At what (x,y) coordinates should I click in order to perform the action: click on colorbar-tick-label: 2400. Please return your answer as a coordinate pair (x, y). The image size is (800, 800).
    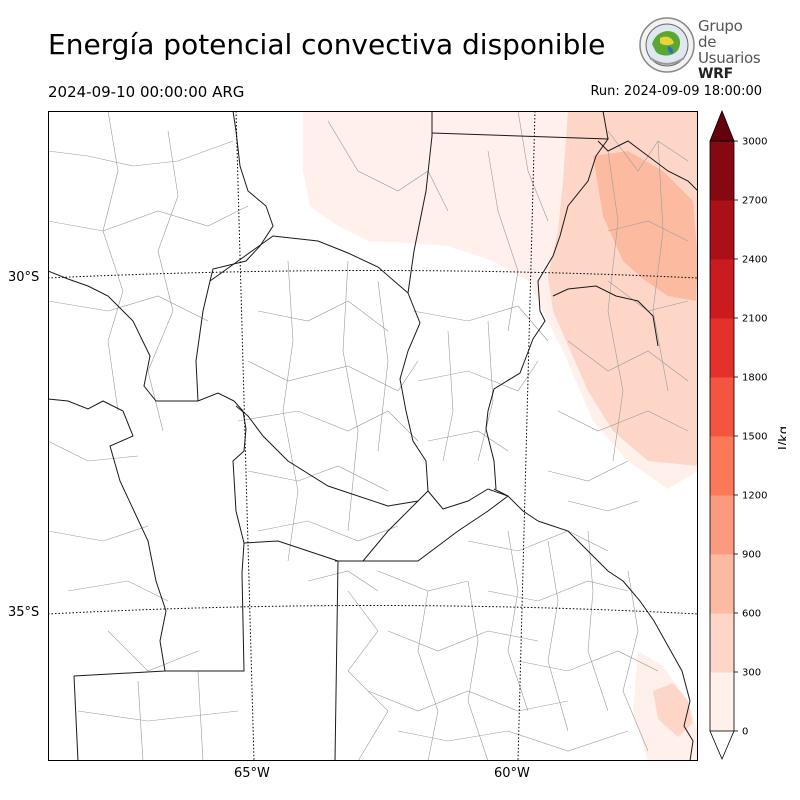
    Looking at the image, I should click on (754, 260).